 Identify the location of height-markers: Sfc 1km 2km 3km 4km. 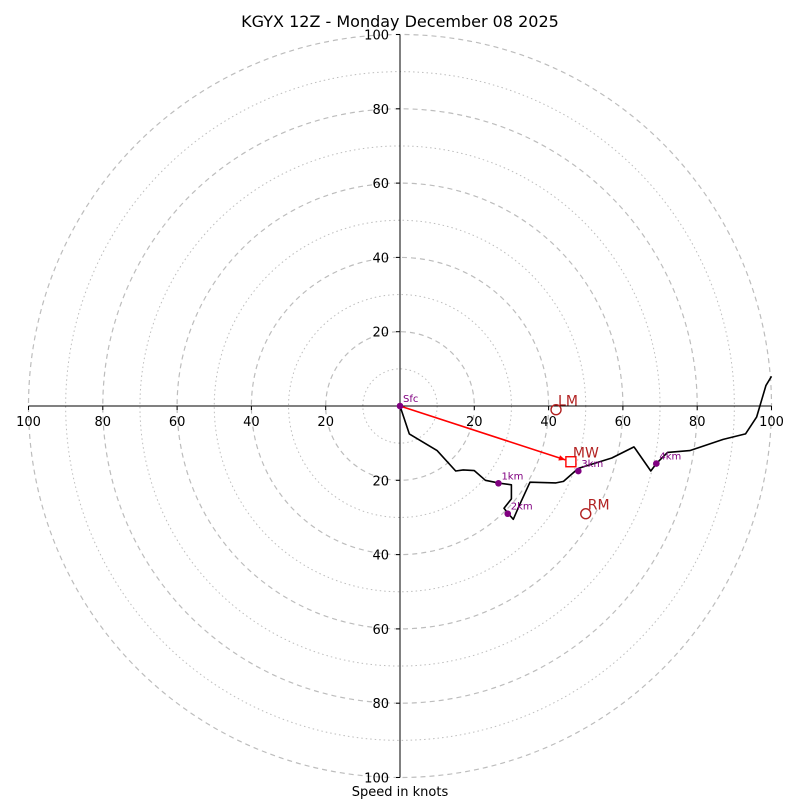
(538, 456).